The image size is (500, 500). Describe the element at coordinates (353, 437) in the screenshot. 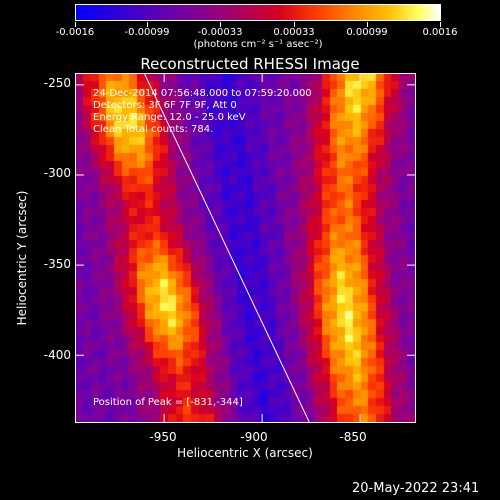

I see `x-tick-label: -850` at that location.